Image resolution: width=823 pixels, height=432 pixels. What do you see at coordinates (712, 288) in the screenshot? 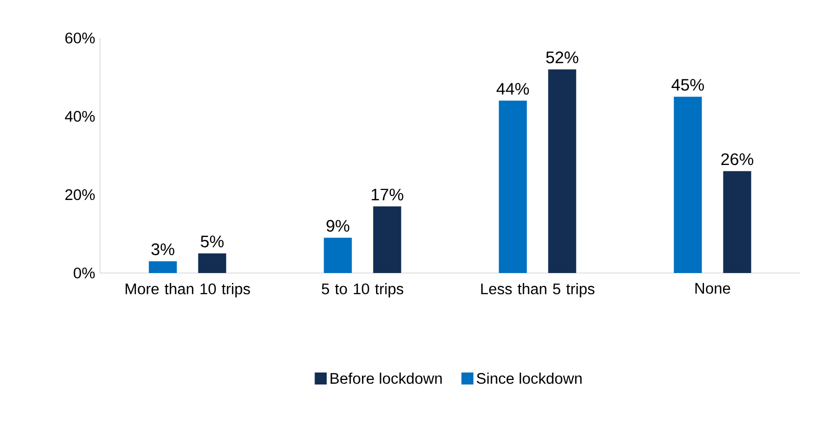
I see `x-tick-label: None` at bounding box center [712, 288].